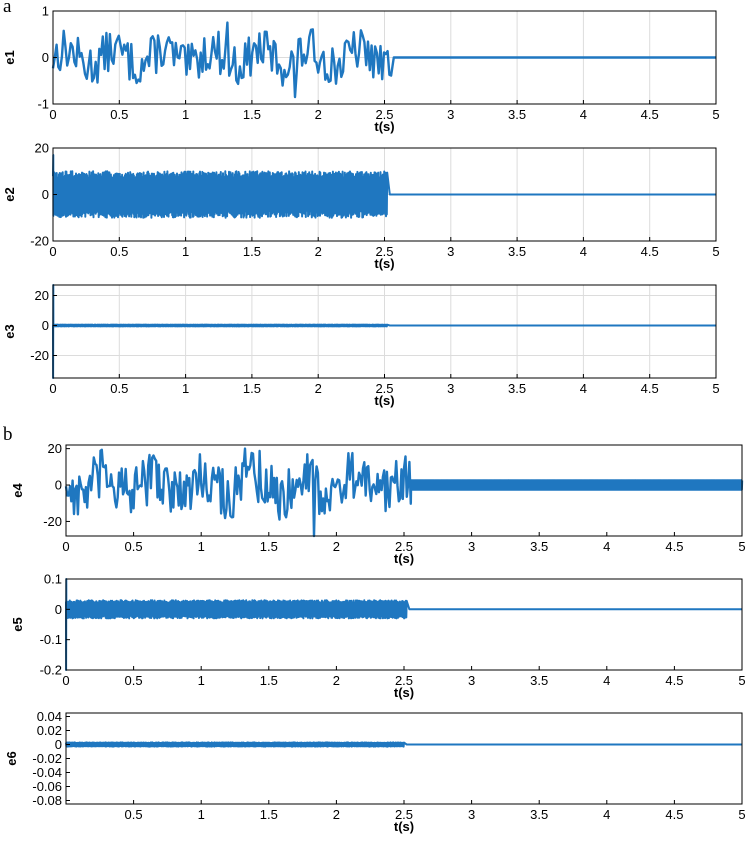 This screenshot has height=841, width=751. What do you see at coordinates (17, 490) in the screenshot?
I see `y-axis-label: e4` at bounding box center [17, 490].